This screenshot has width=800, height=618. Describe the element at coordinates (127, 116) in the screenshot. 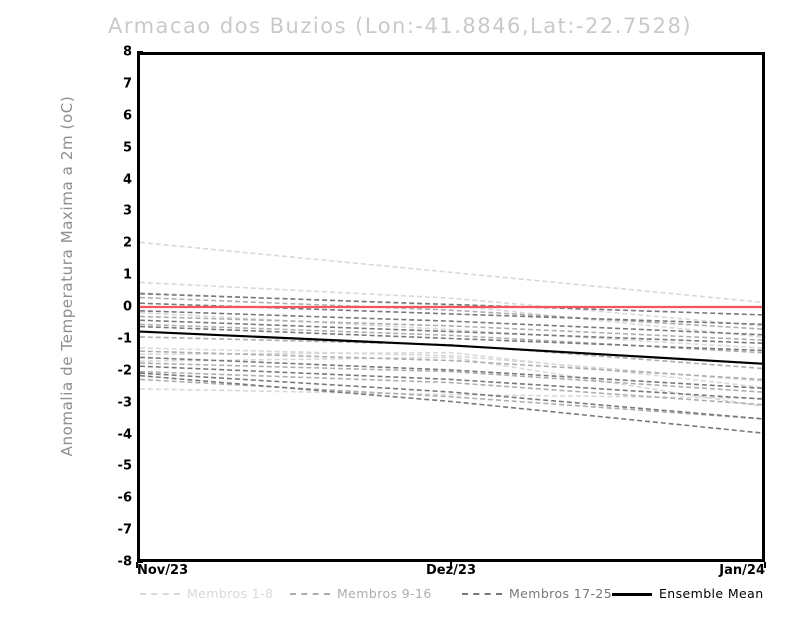

I see `y-tick-label: 6` at that location.